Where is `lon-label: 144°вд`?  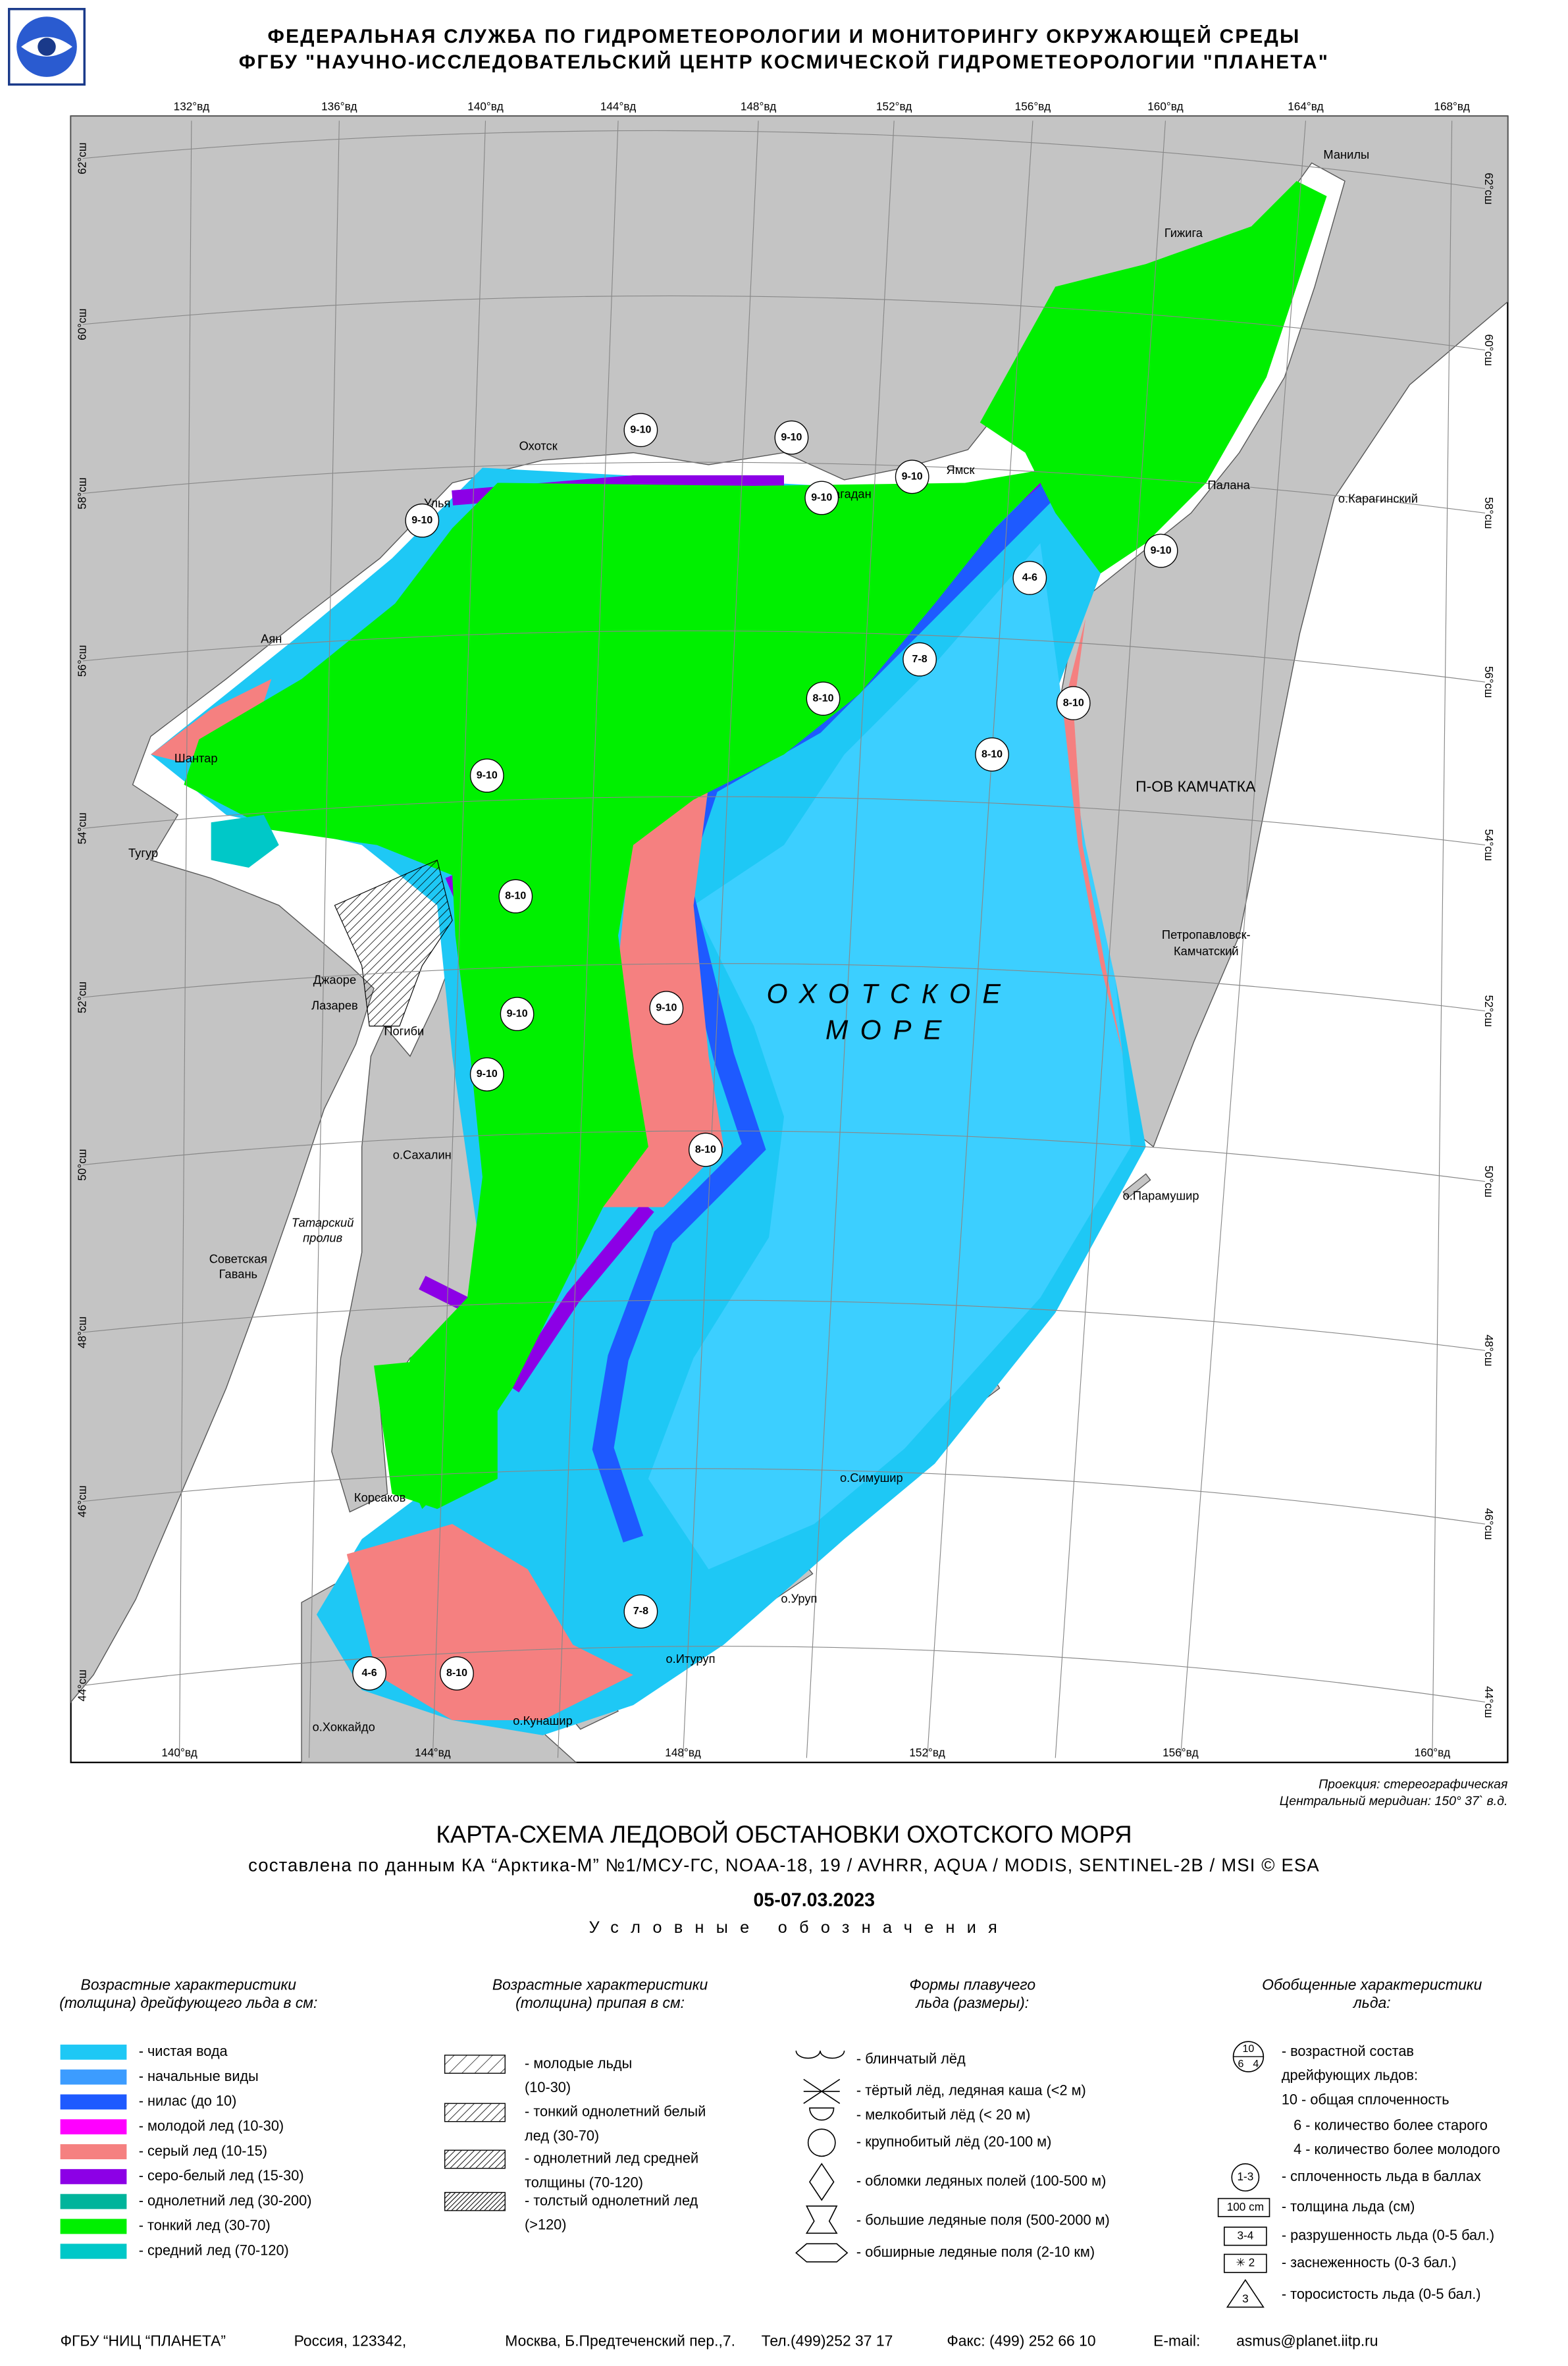
lon-label: 144°вд is located at coordinates (432, 1752).